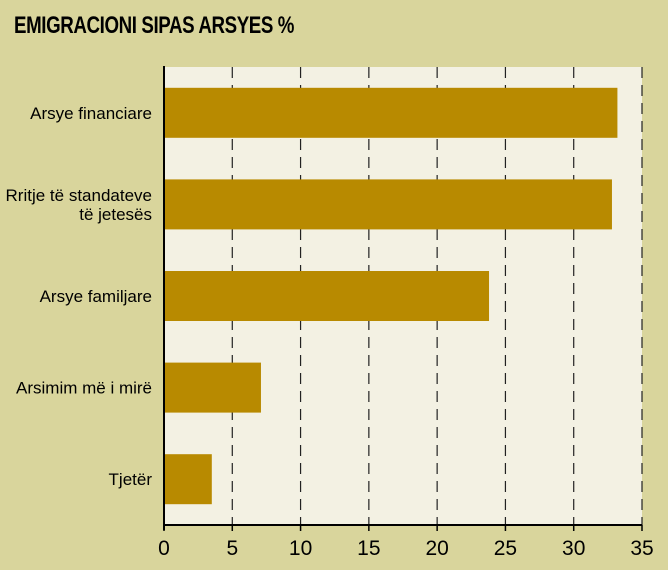 This screenshot has height=570, width=668. Describe the element at coordinates (300, 548) in the screenshot. I see `x-tick-label-10: 10` at that location.